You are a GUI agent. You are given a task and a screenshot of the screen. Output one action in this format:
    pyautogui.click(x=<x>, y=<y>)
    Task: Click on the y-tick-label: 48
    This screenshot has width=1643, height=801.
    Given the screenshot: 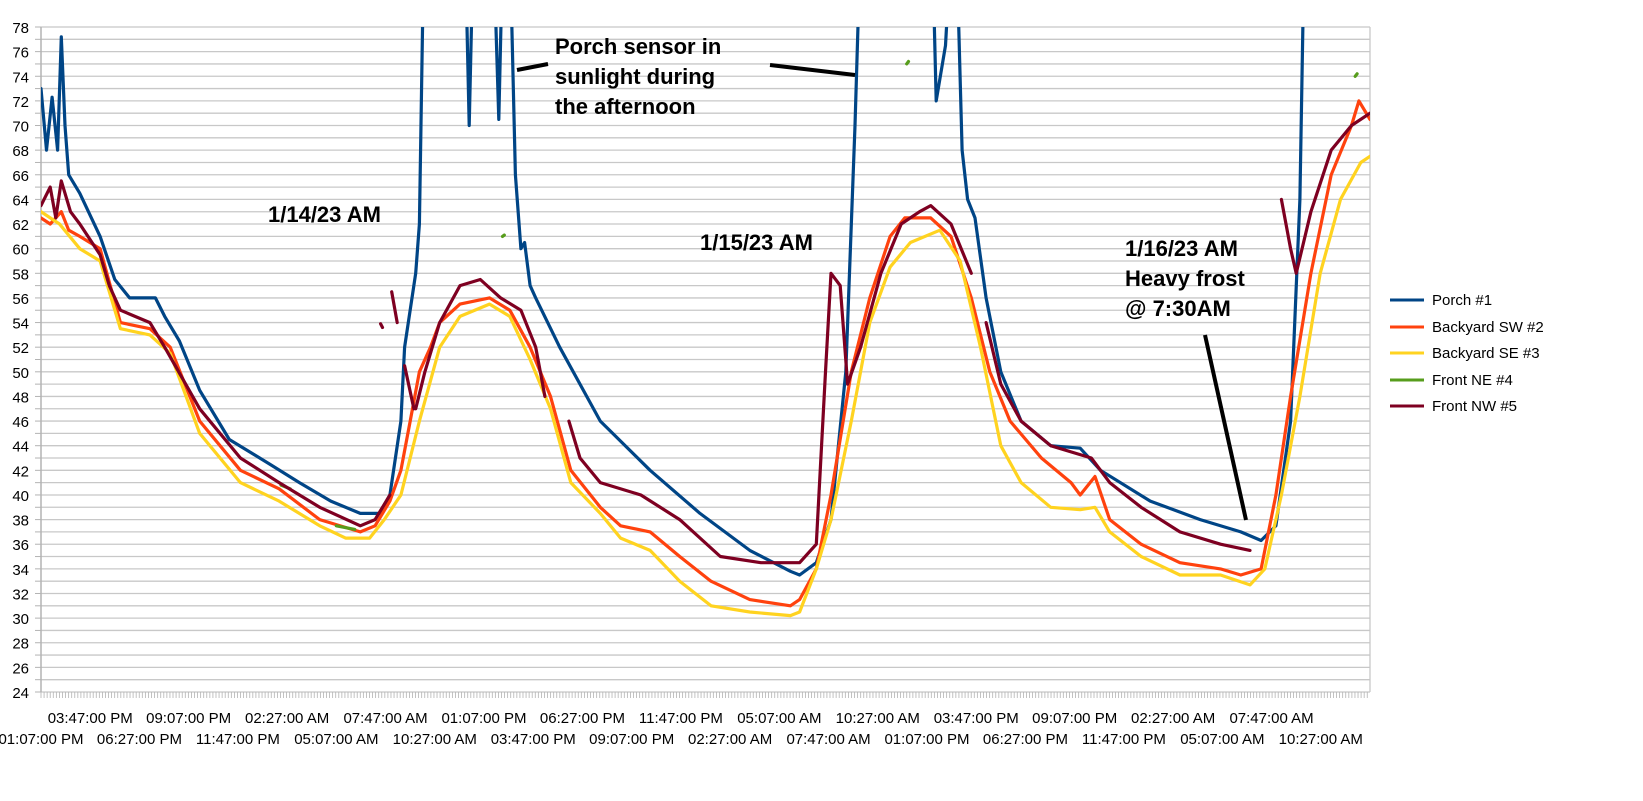 What is the action you would take?
    pyautogui.click(x=20, y=397)
    